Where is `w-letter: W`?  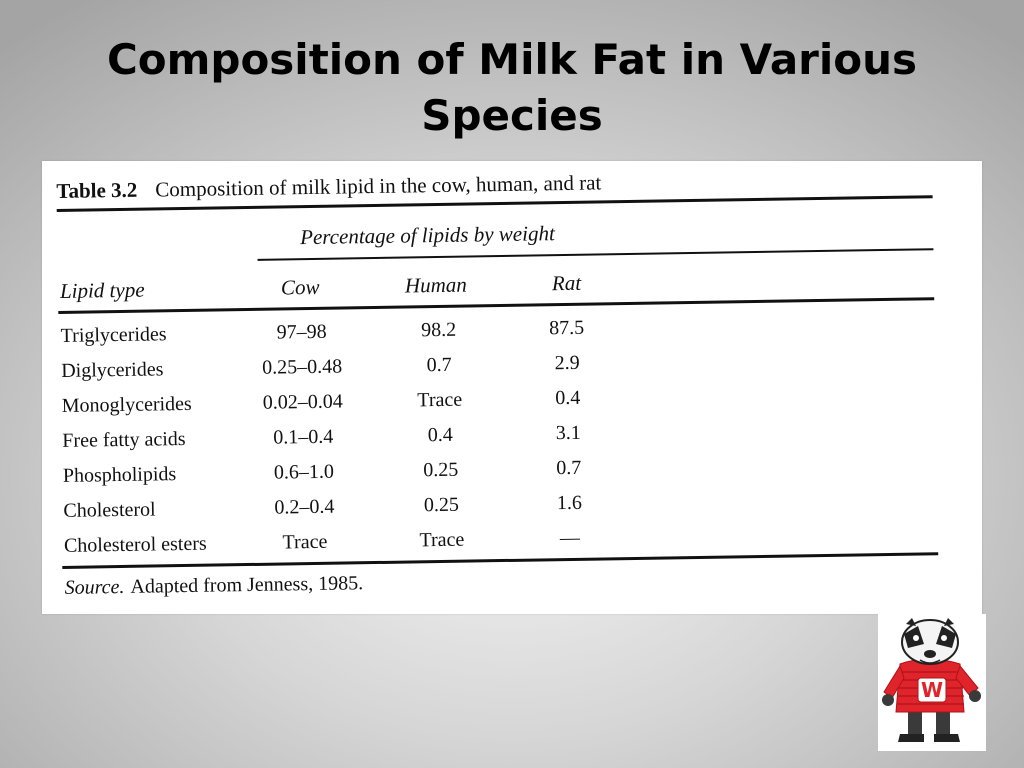
w-letter: W is located at coordinates (932, 690).